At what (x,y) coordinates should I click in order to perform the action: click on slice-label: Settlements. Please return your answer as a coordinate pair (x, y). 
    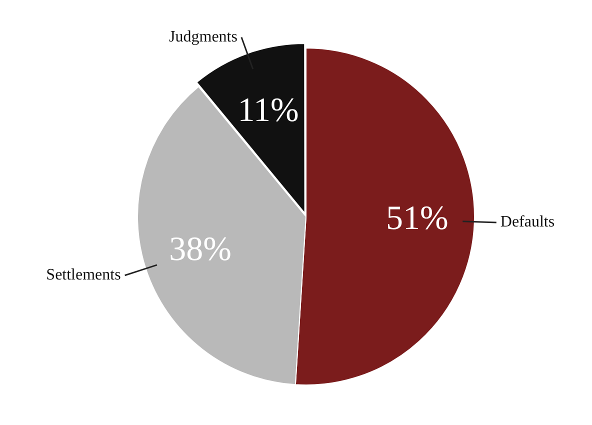
    Looking at the image, I should click on (83, 275).